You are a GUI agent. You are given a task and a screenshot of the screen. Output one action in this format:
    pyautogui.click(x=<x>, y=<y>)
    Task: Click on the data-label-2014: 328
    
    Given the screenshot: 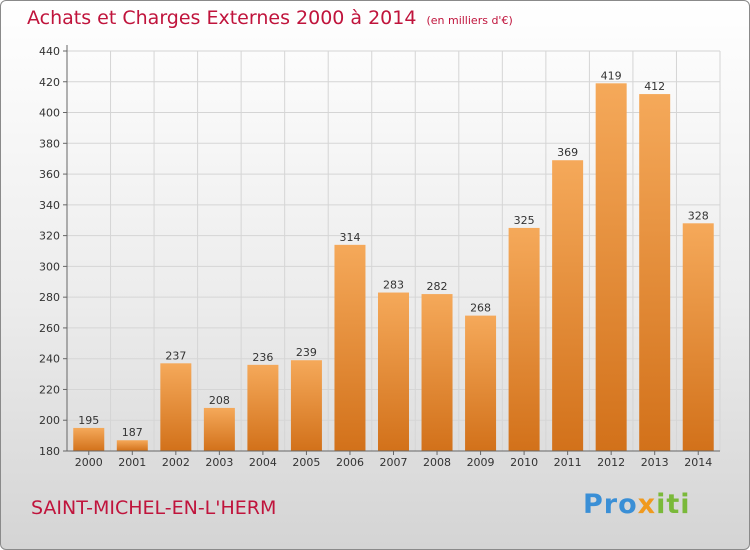 What is the action you would take?
    pyautogui.click(x=698, y=215)
    